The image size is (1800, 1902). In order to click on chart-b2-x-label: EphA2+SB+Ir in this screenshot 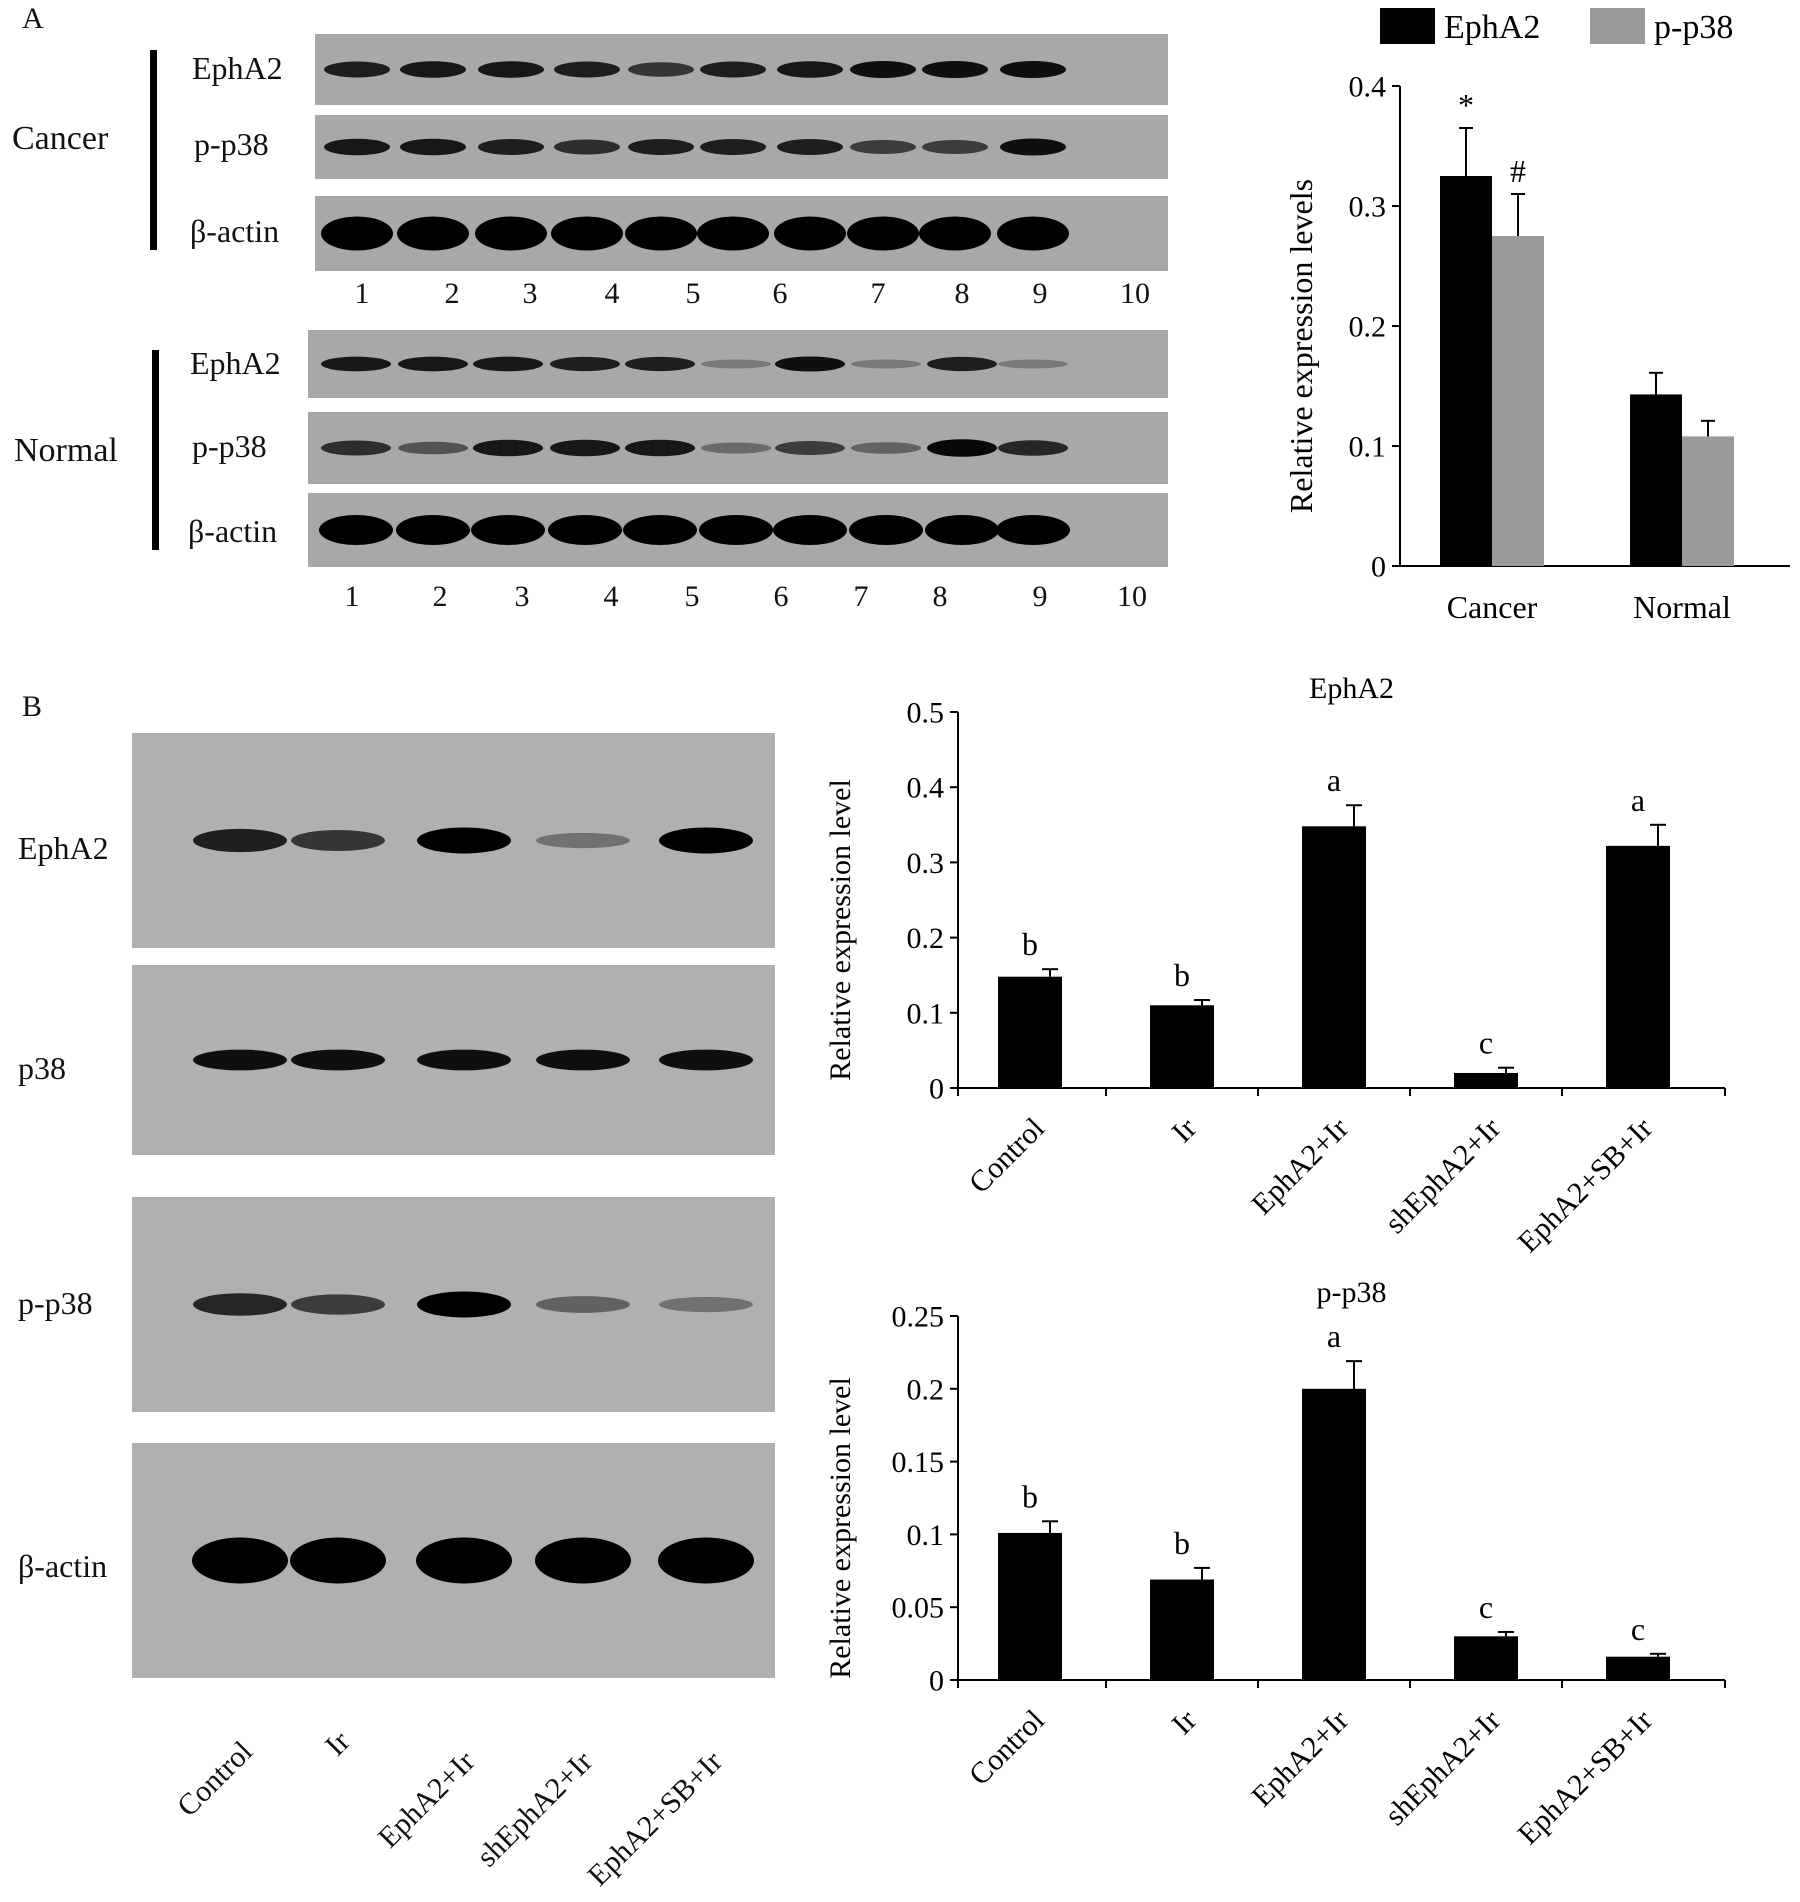, I will do `click(1585, 1777)`.